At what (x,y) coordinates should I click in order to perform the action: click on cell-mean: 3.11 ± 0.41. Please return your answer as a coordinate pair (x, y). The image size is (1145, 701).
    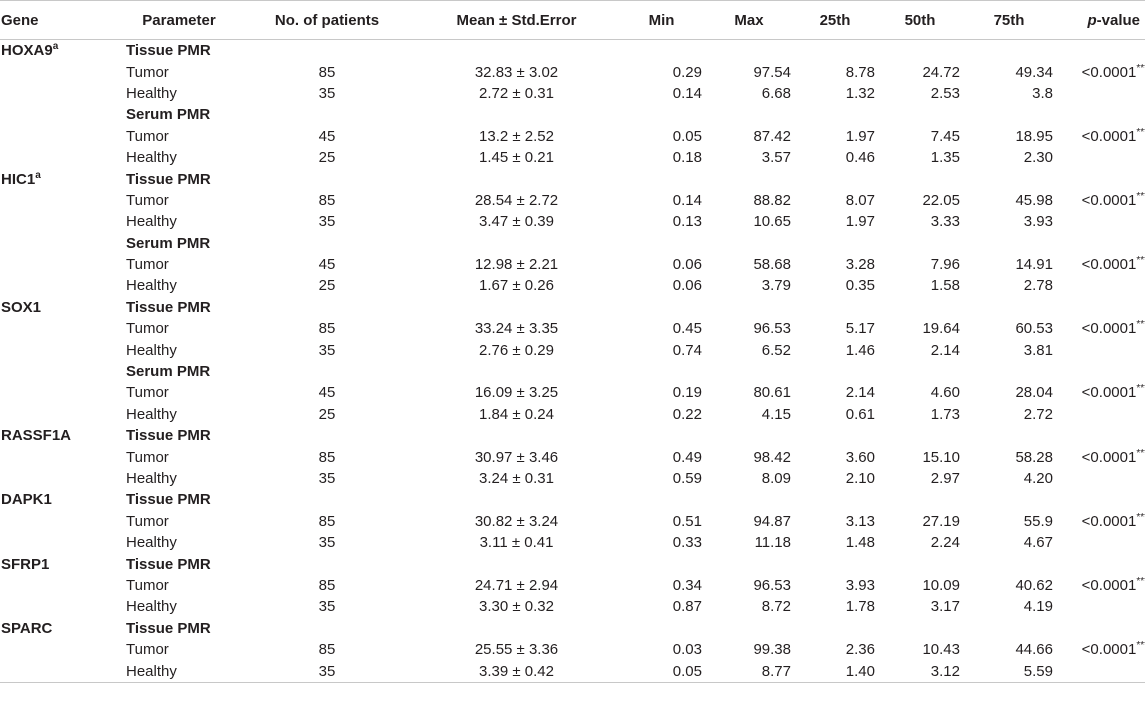
    Looking at the image, I should click on (516, 543).